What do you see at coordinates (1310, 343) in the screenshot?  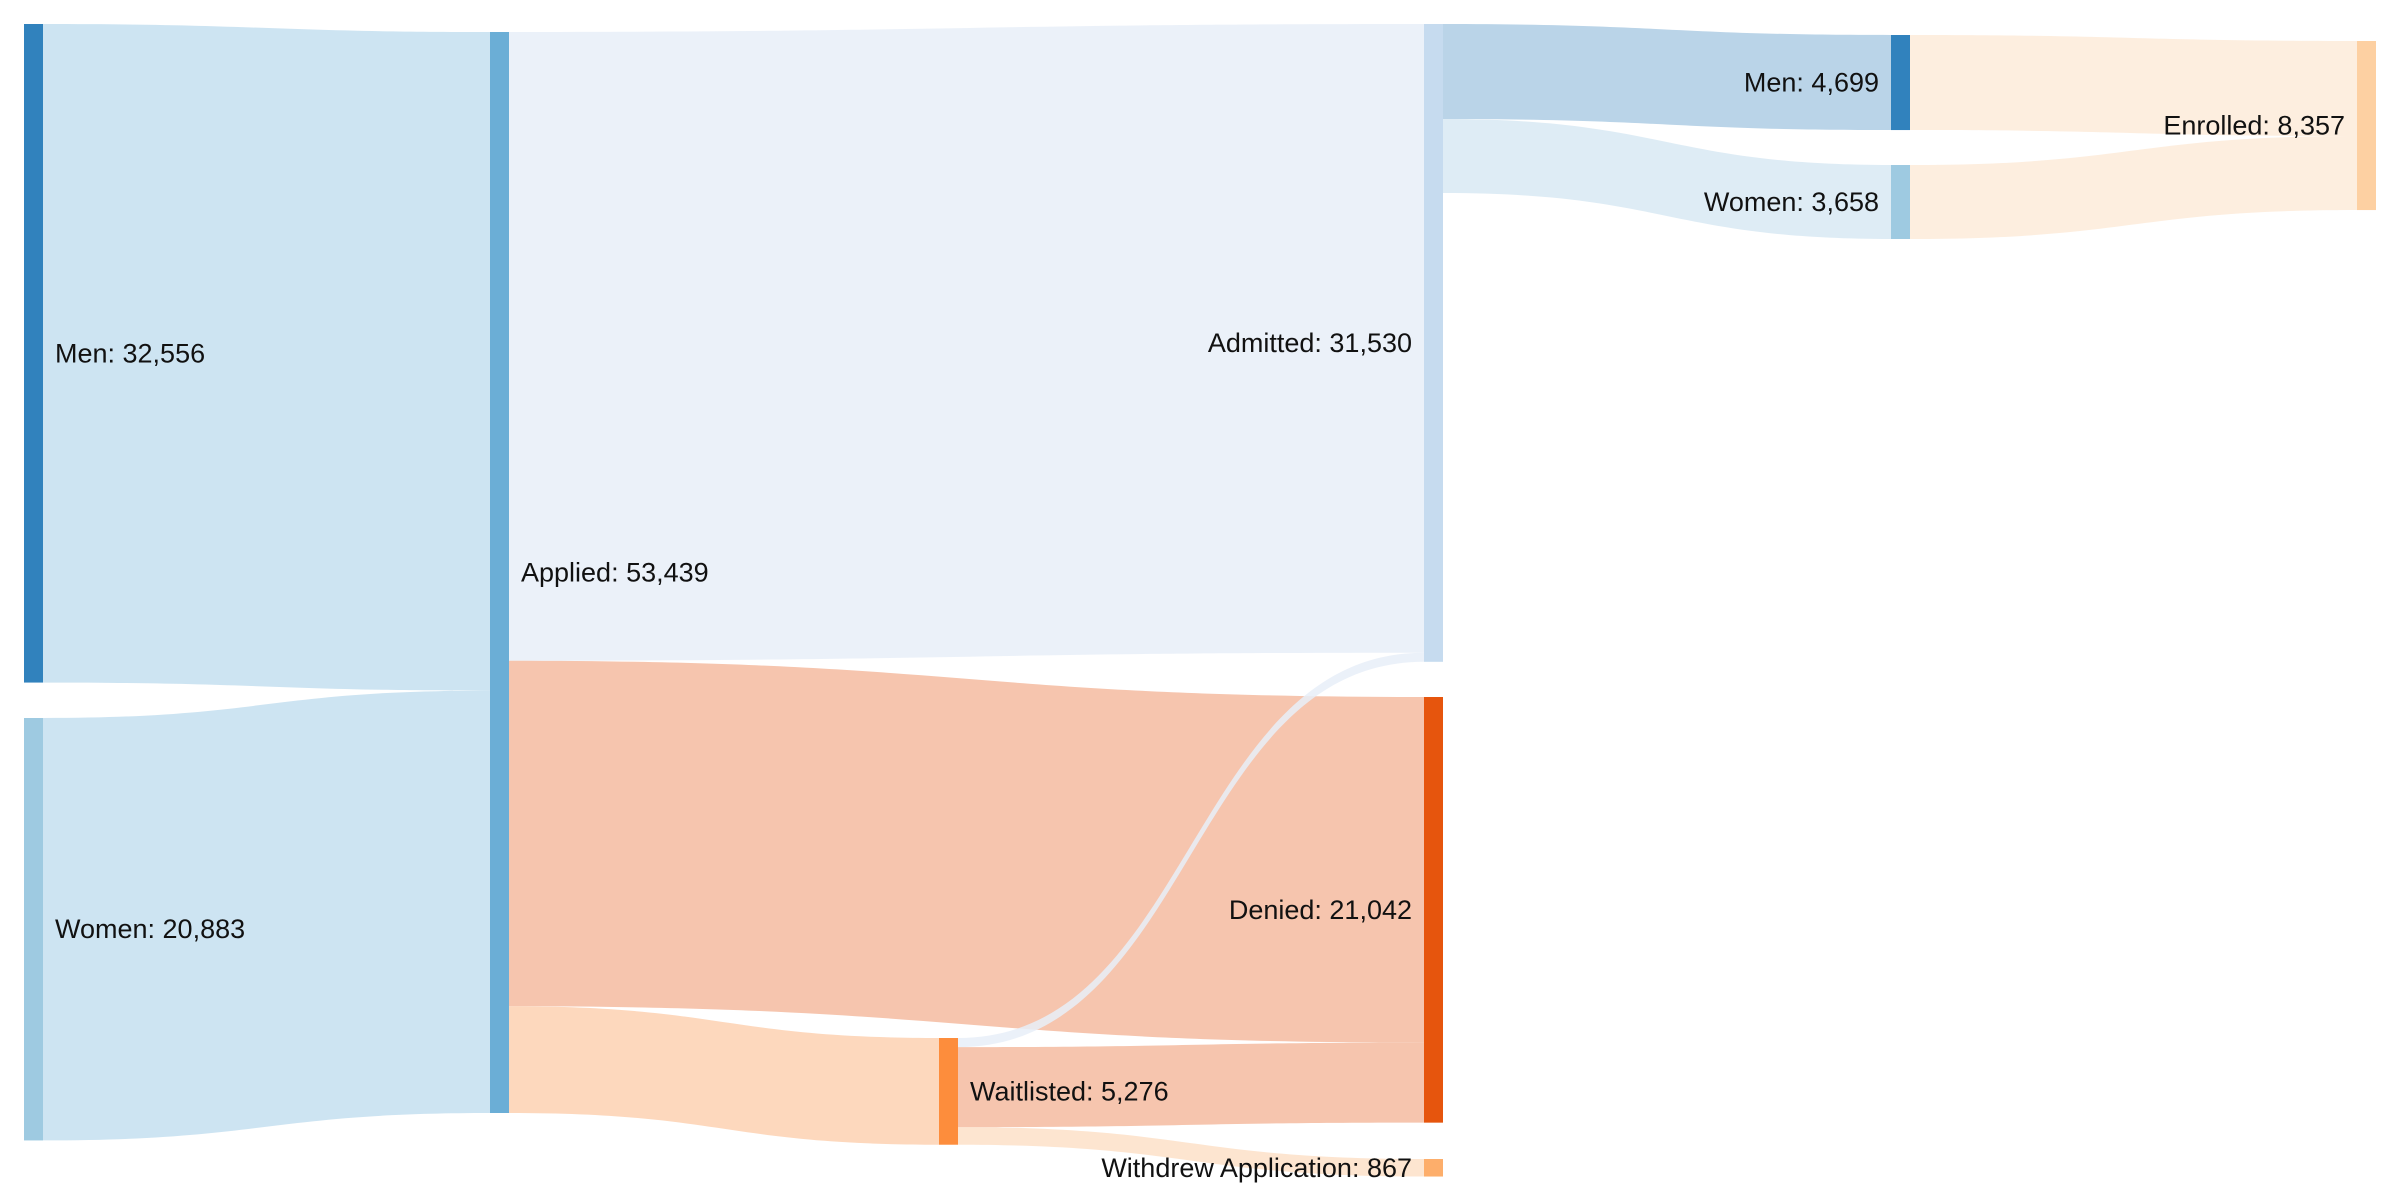 I see `node-label-admitted: Admitted: 31,530` at bounding box center [1310, 343].